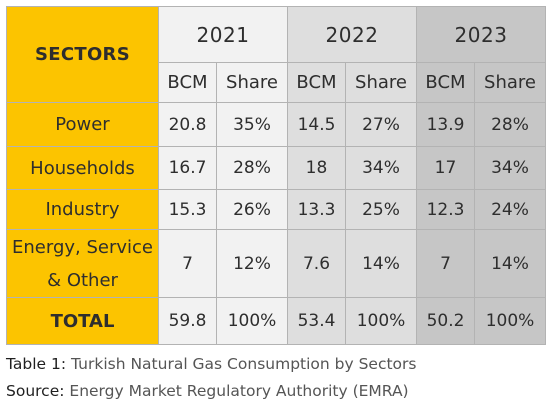 The height and width of the screenshot is (414, 552). Describe the element at coordinates (252, 168) in the screenshot. I see `cell-households-share-2021: 28%` at that location.